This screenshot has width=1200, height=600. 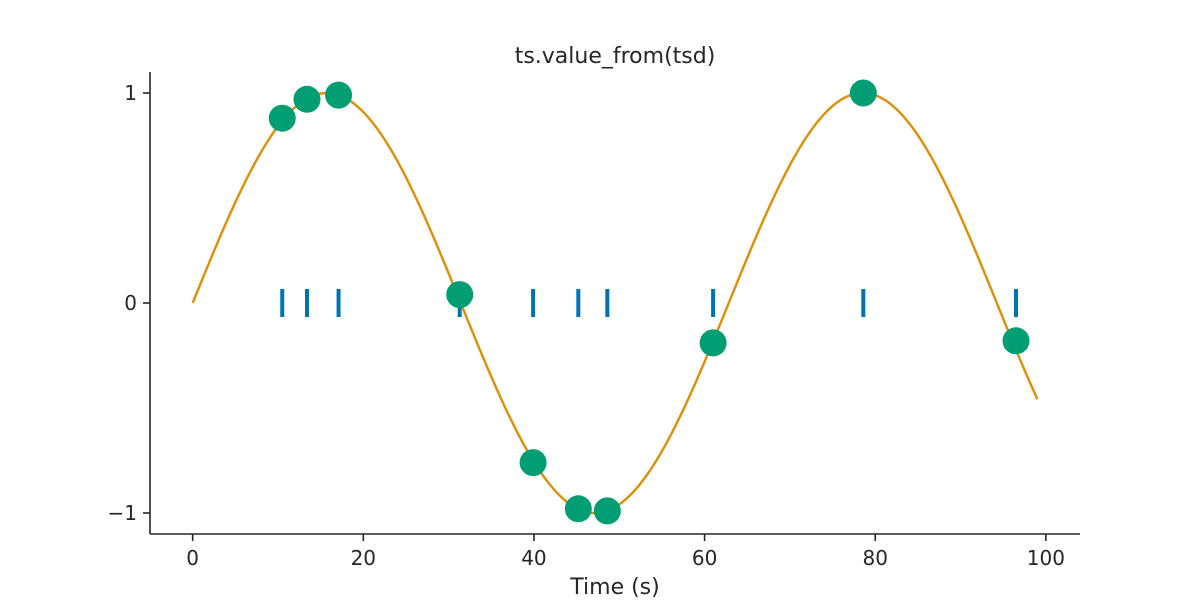 I want to click on chart-title: ts.value_from(tsd), so click(x=615, y=56).